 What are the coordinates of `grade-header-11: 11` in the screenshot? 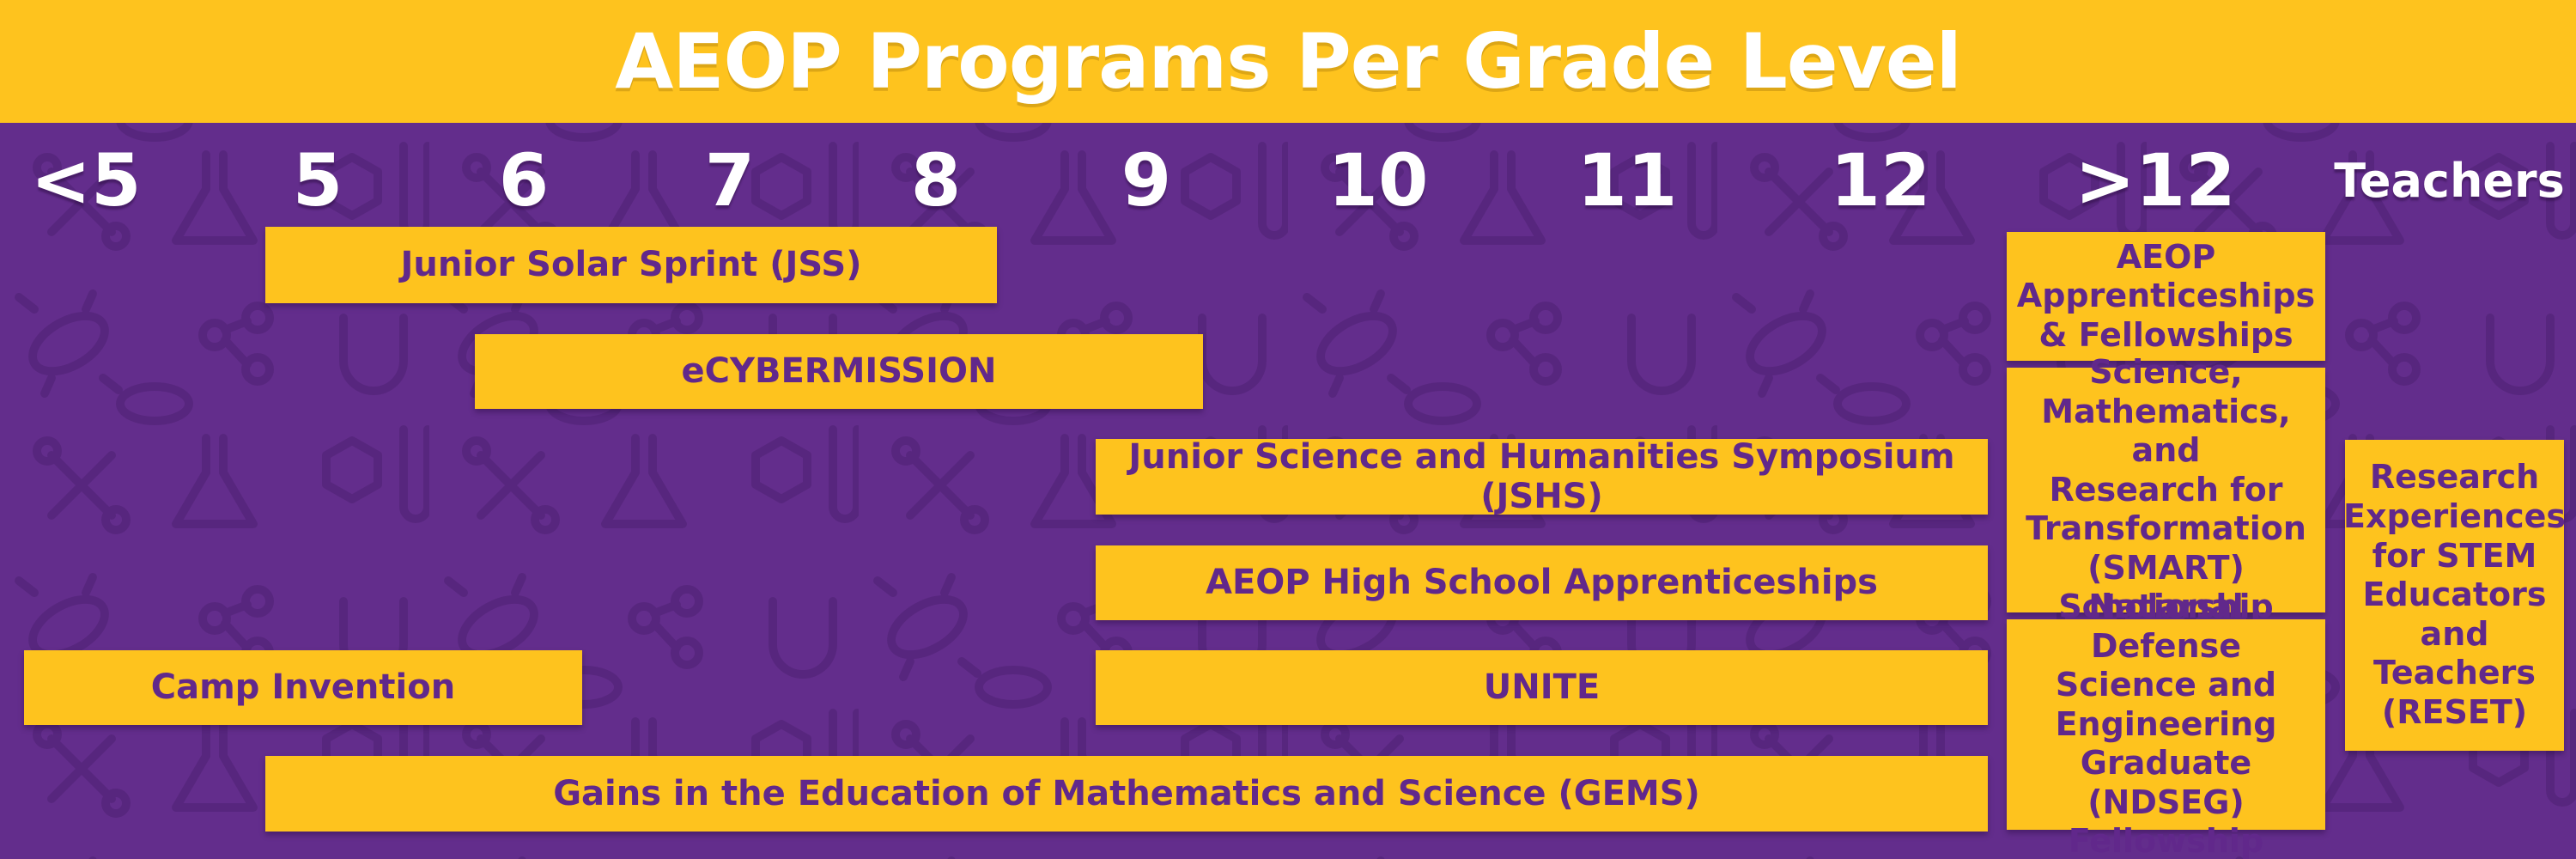 It's located at (1627, 180).